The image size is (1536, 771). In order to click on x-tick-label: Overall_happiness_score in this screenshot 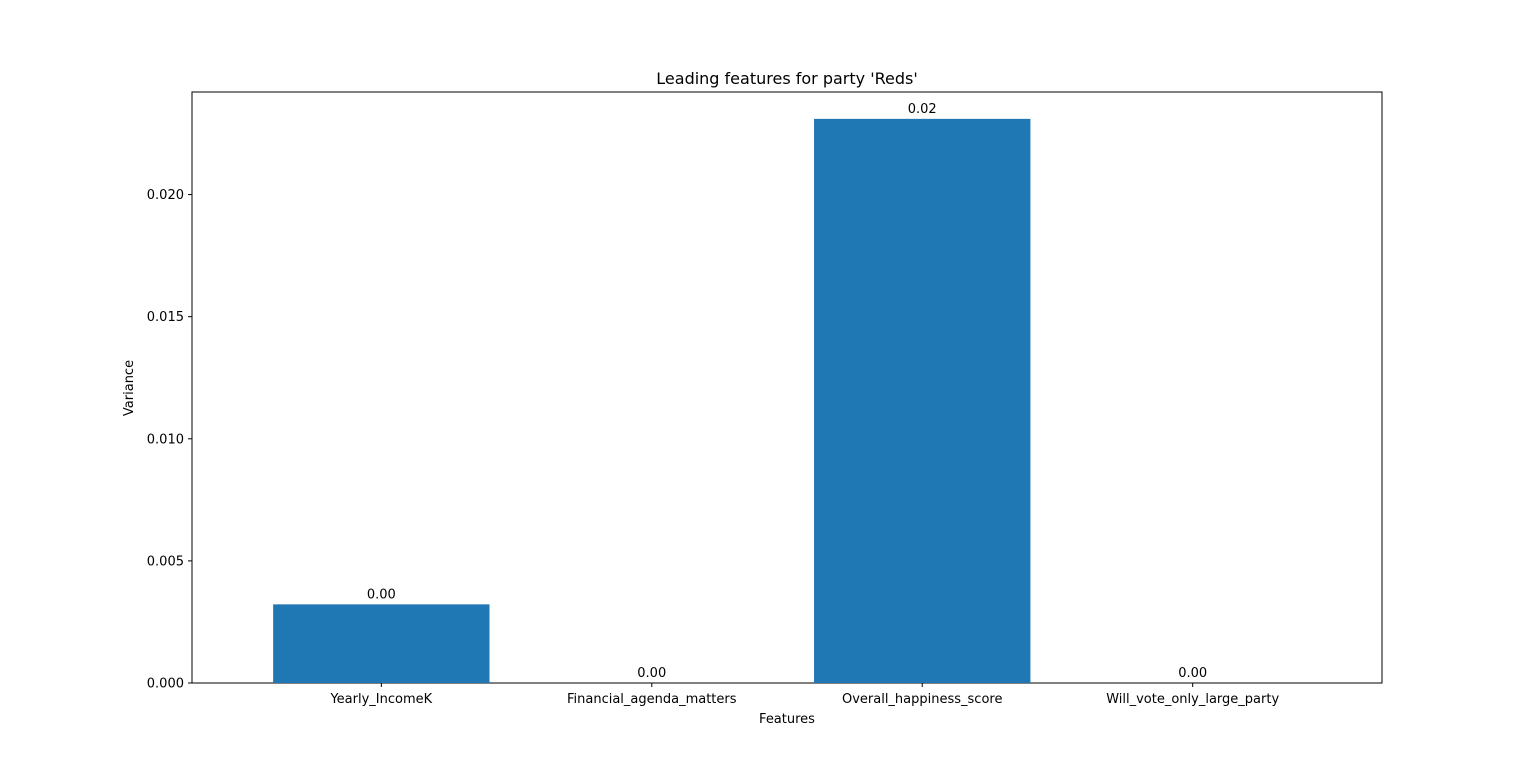, I will do `click(922, 699)`.